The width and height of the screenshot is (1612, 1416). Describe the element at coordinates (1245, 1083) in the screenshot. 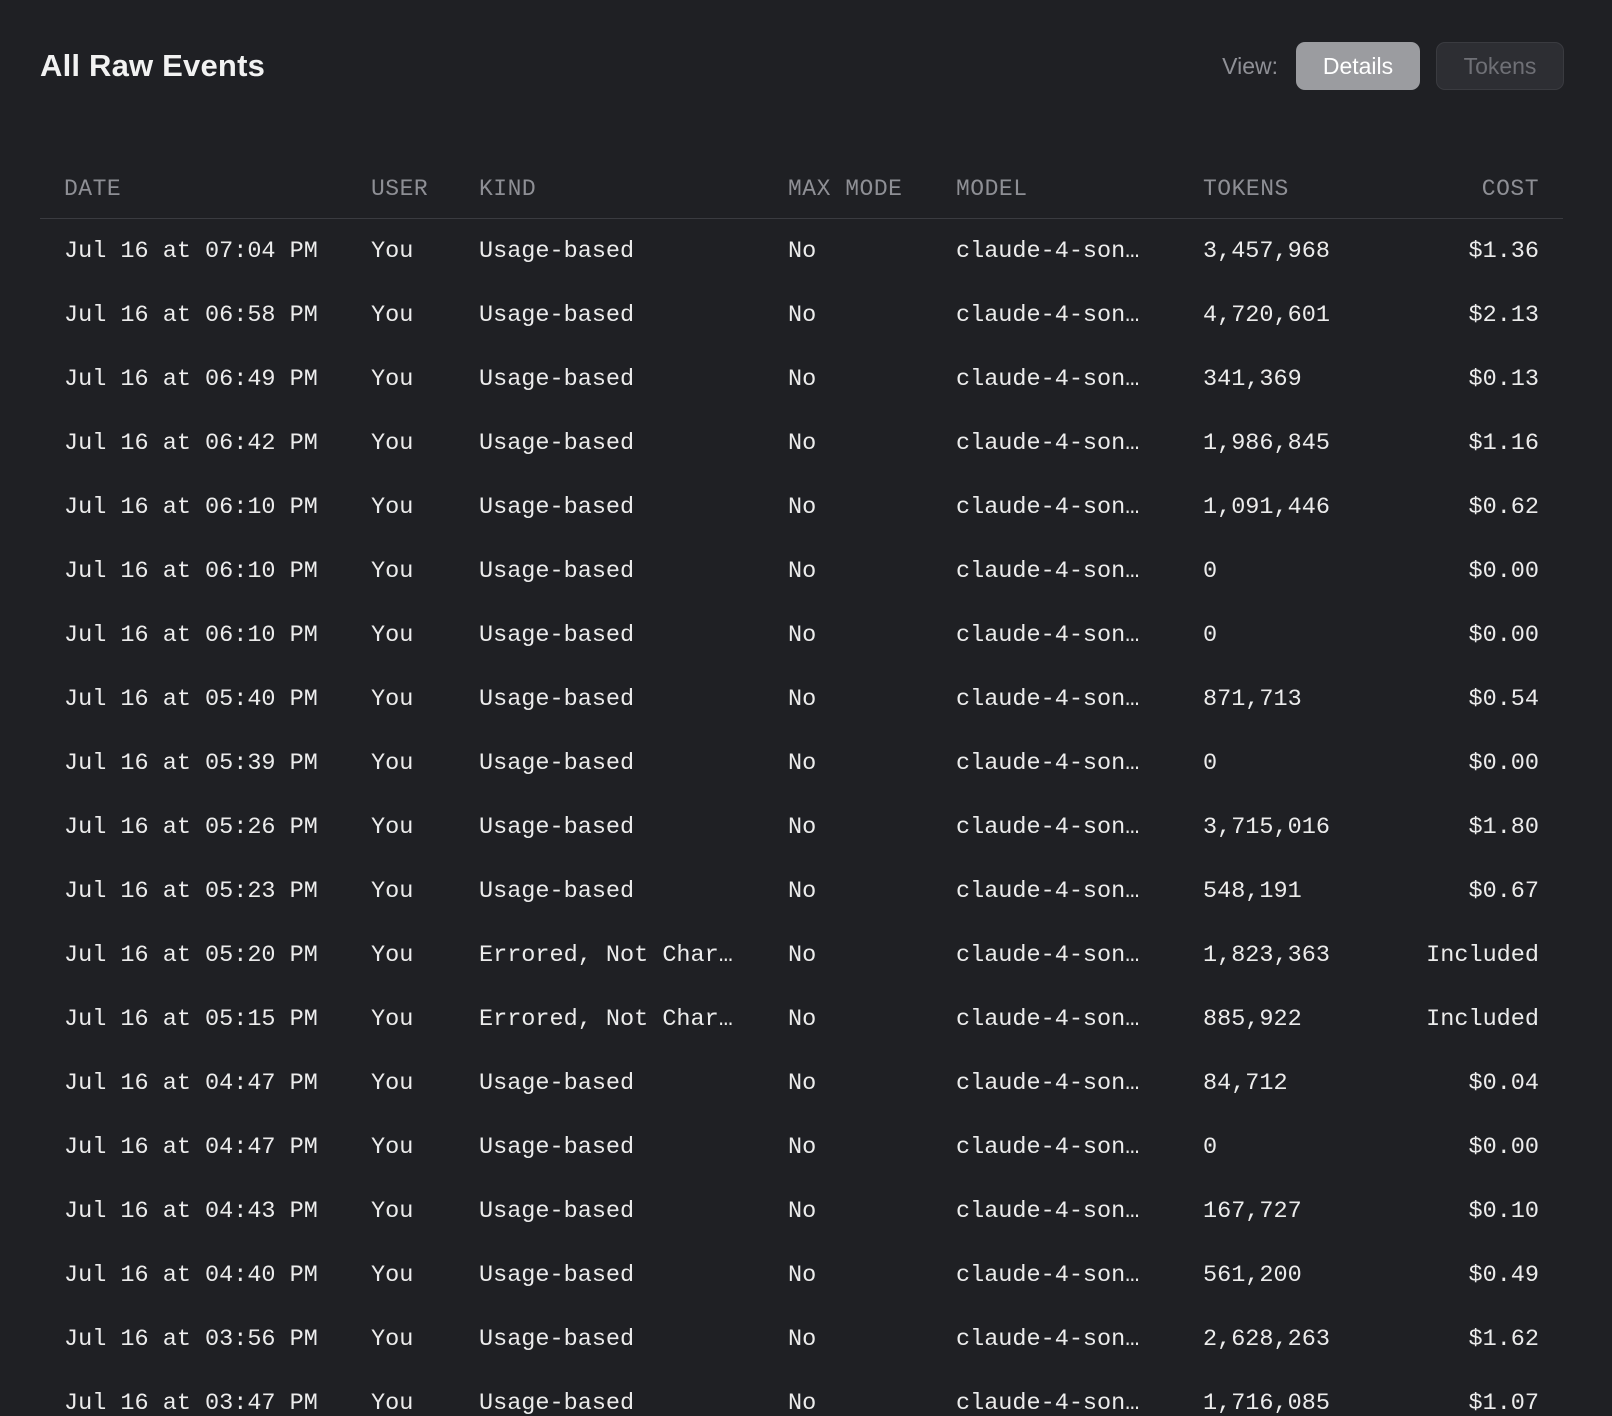

I see `cell-tokens: 84,712` at that location.